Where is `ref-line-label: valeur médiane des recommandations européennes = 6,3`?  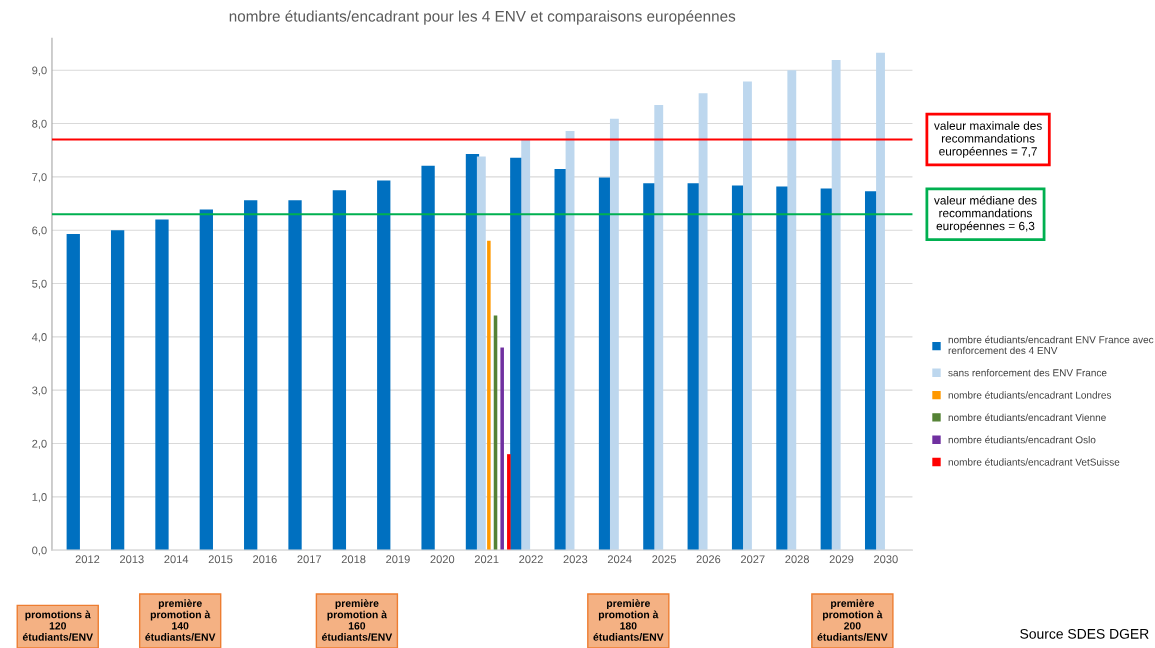 ref-line-label: valeur médiane des recommandations européennes = 6,3 is located at coordinates (985, 214).